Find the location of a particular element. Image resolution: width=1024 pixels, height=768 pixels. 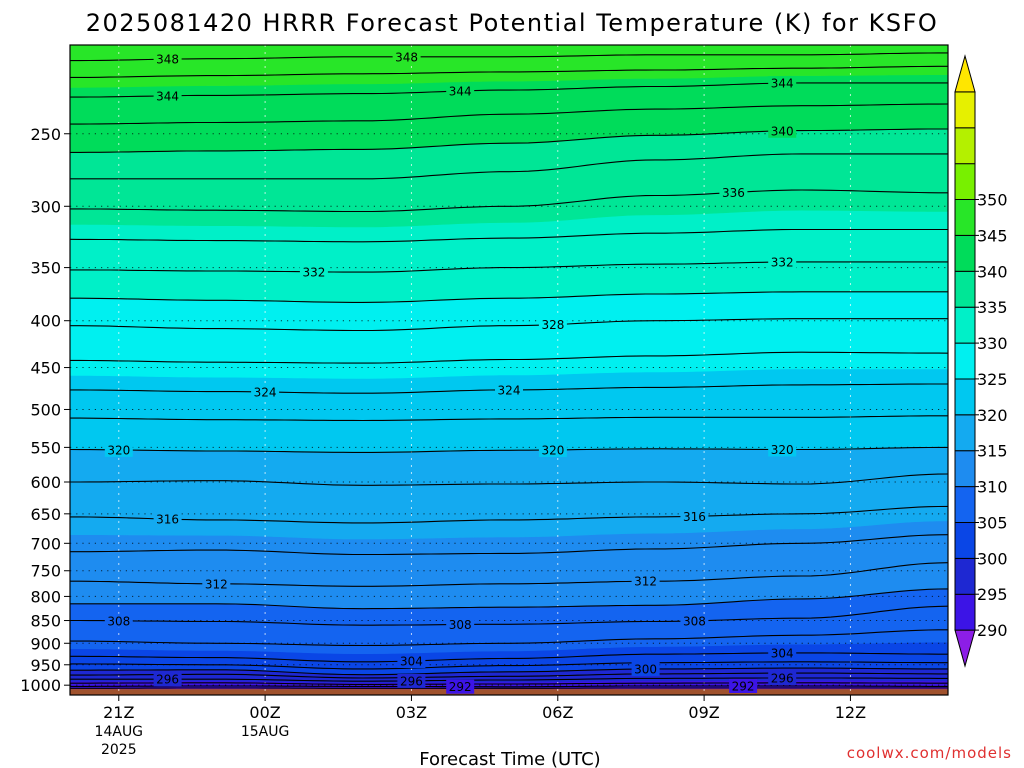

colorbar-tick-label: 325 is located at coordinates (992, 379).